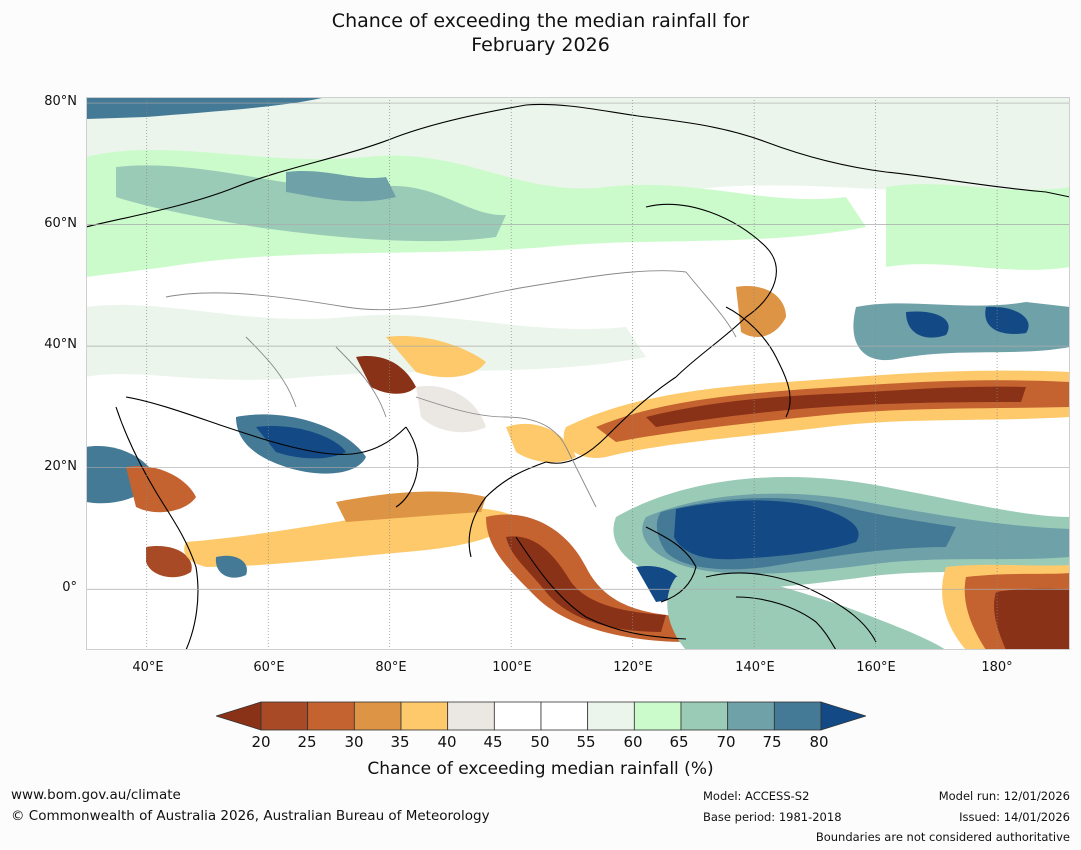 Image resolution: width=1081 pixels, height=850 pixels. Describe the element at coordinates (96, 795) in the screenshot. I see `footer-website: www.bom.gov.au/climate` at that location.